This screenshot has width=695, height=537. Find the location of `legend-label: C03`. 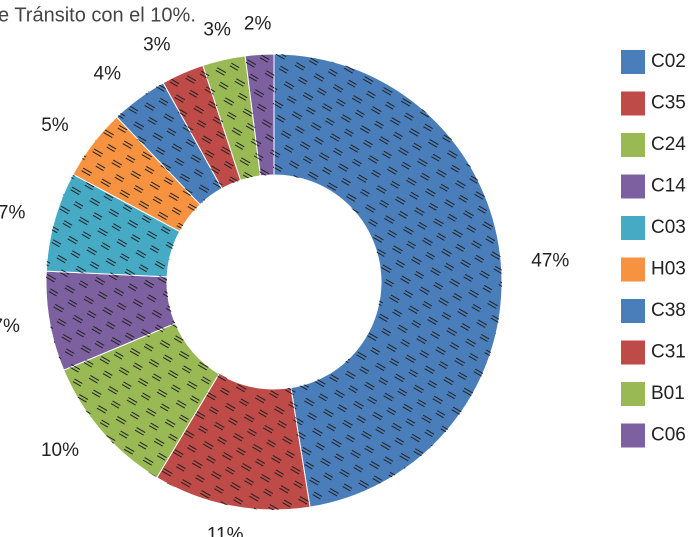

legend-label: C03 is located at coordinates (668, 227).